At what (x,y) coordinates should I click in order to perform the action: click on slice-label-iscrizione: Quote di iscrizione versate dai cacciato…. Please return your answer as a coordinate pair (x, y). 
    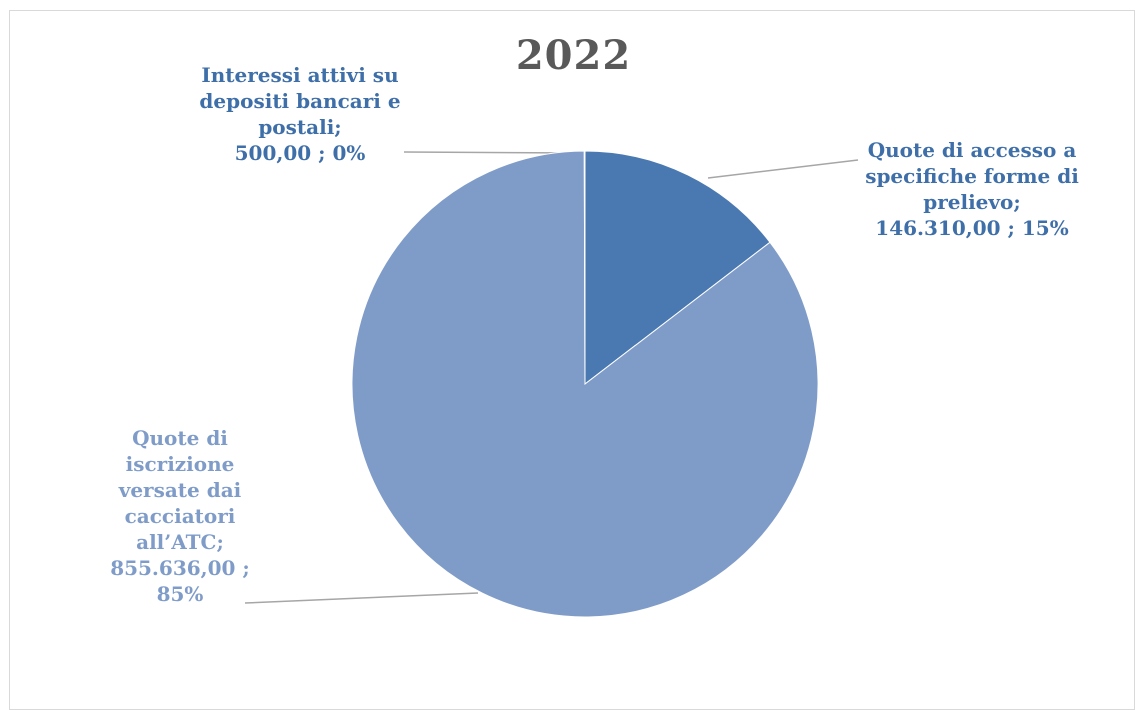
    Looking at the image, I should click on (180, 516).